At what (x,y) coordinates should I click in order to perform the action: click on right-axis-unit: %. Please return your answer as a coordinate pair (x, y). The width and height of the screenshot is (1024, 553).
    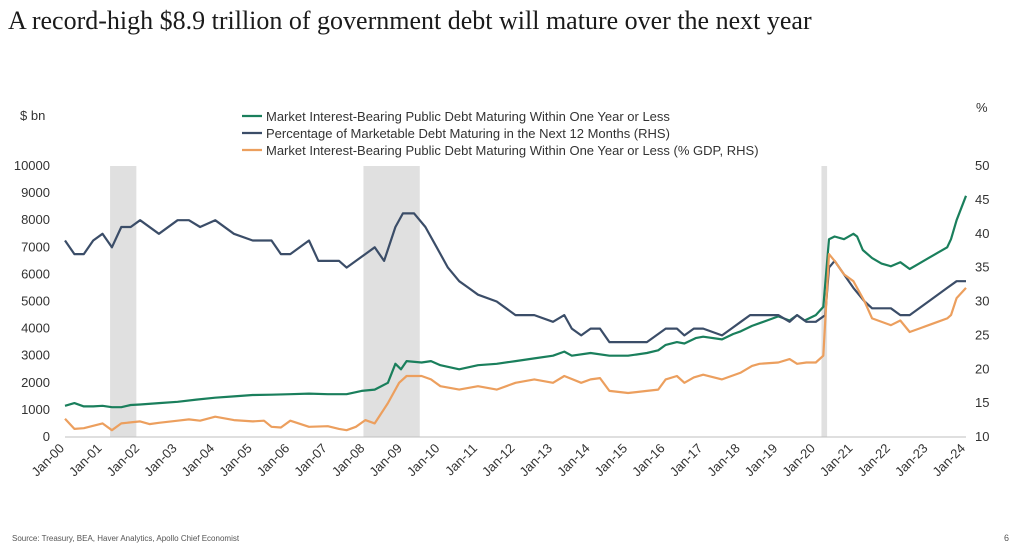
    Looking at the image, I should click on (982, 107).